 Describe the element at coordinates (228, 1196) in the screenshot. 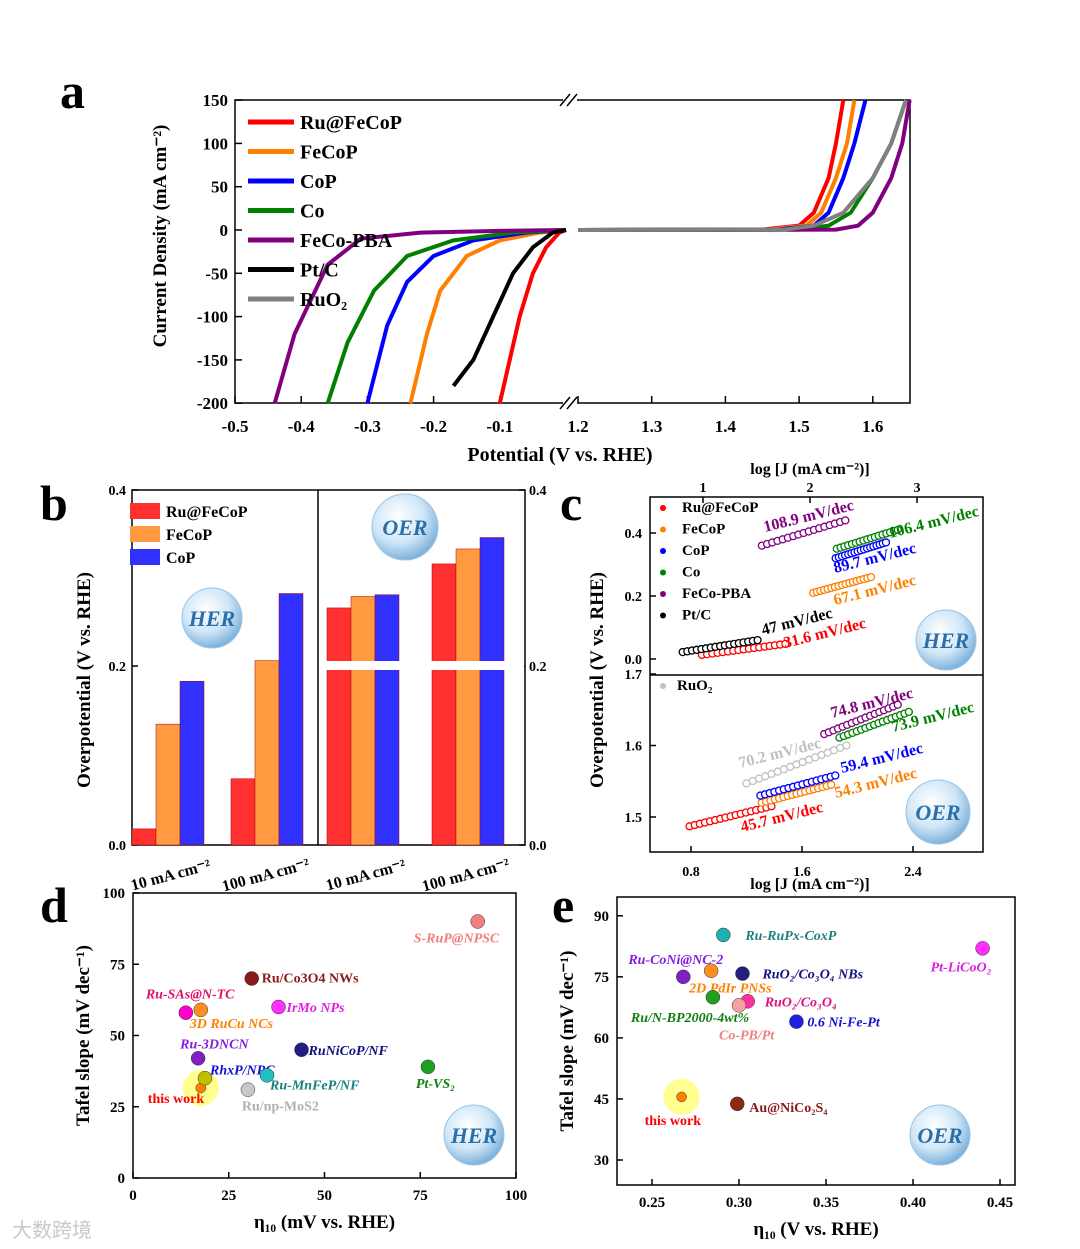

I see `x-tick-label: 25` at that location.